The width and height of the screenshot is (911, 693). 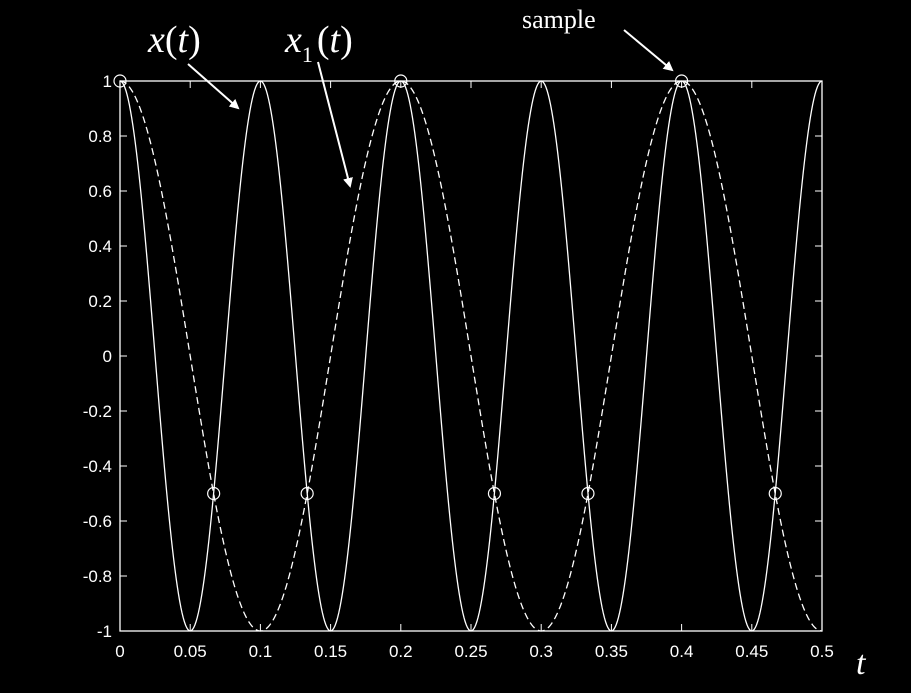 I want to click on y-tick-label: 0, so click(x=107, y=356).